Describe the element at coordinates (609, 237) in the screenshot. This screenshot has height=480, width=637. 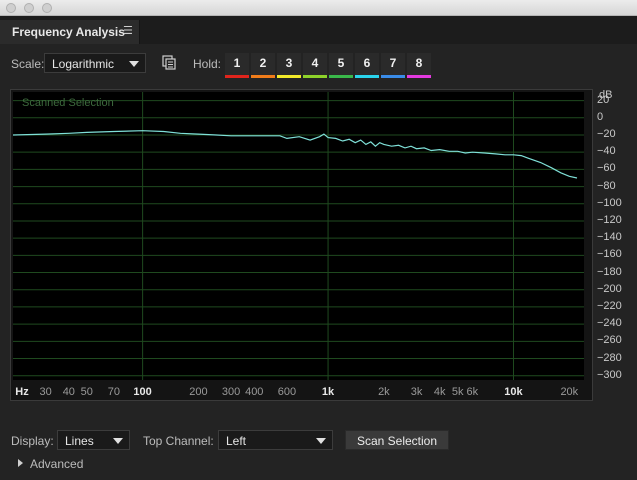
I see `y-tick-label: −140` at that location.